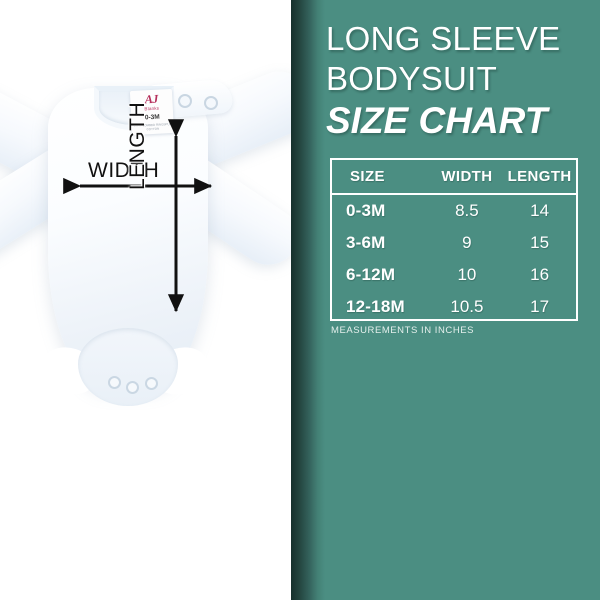 Image resolution: width=600 pixels, height=600 pixels. I want to click on size-chart-table: SIZE WIDTH LENGTH 0-3M 8.5 14 3-6M 9 15, so click(454, 239).